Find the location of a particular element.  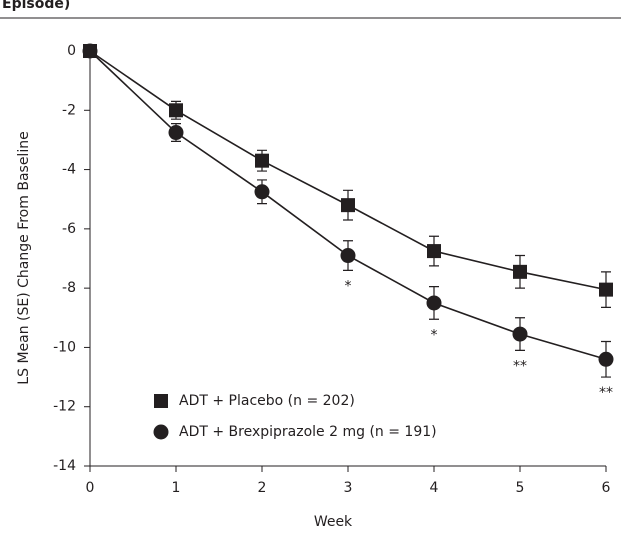

y-tick-label: -8 is located at coordinates (69, 288).